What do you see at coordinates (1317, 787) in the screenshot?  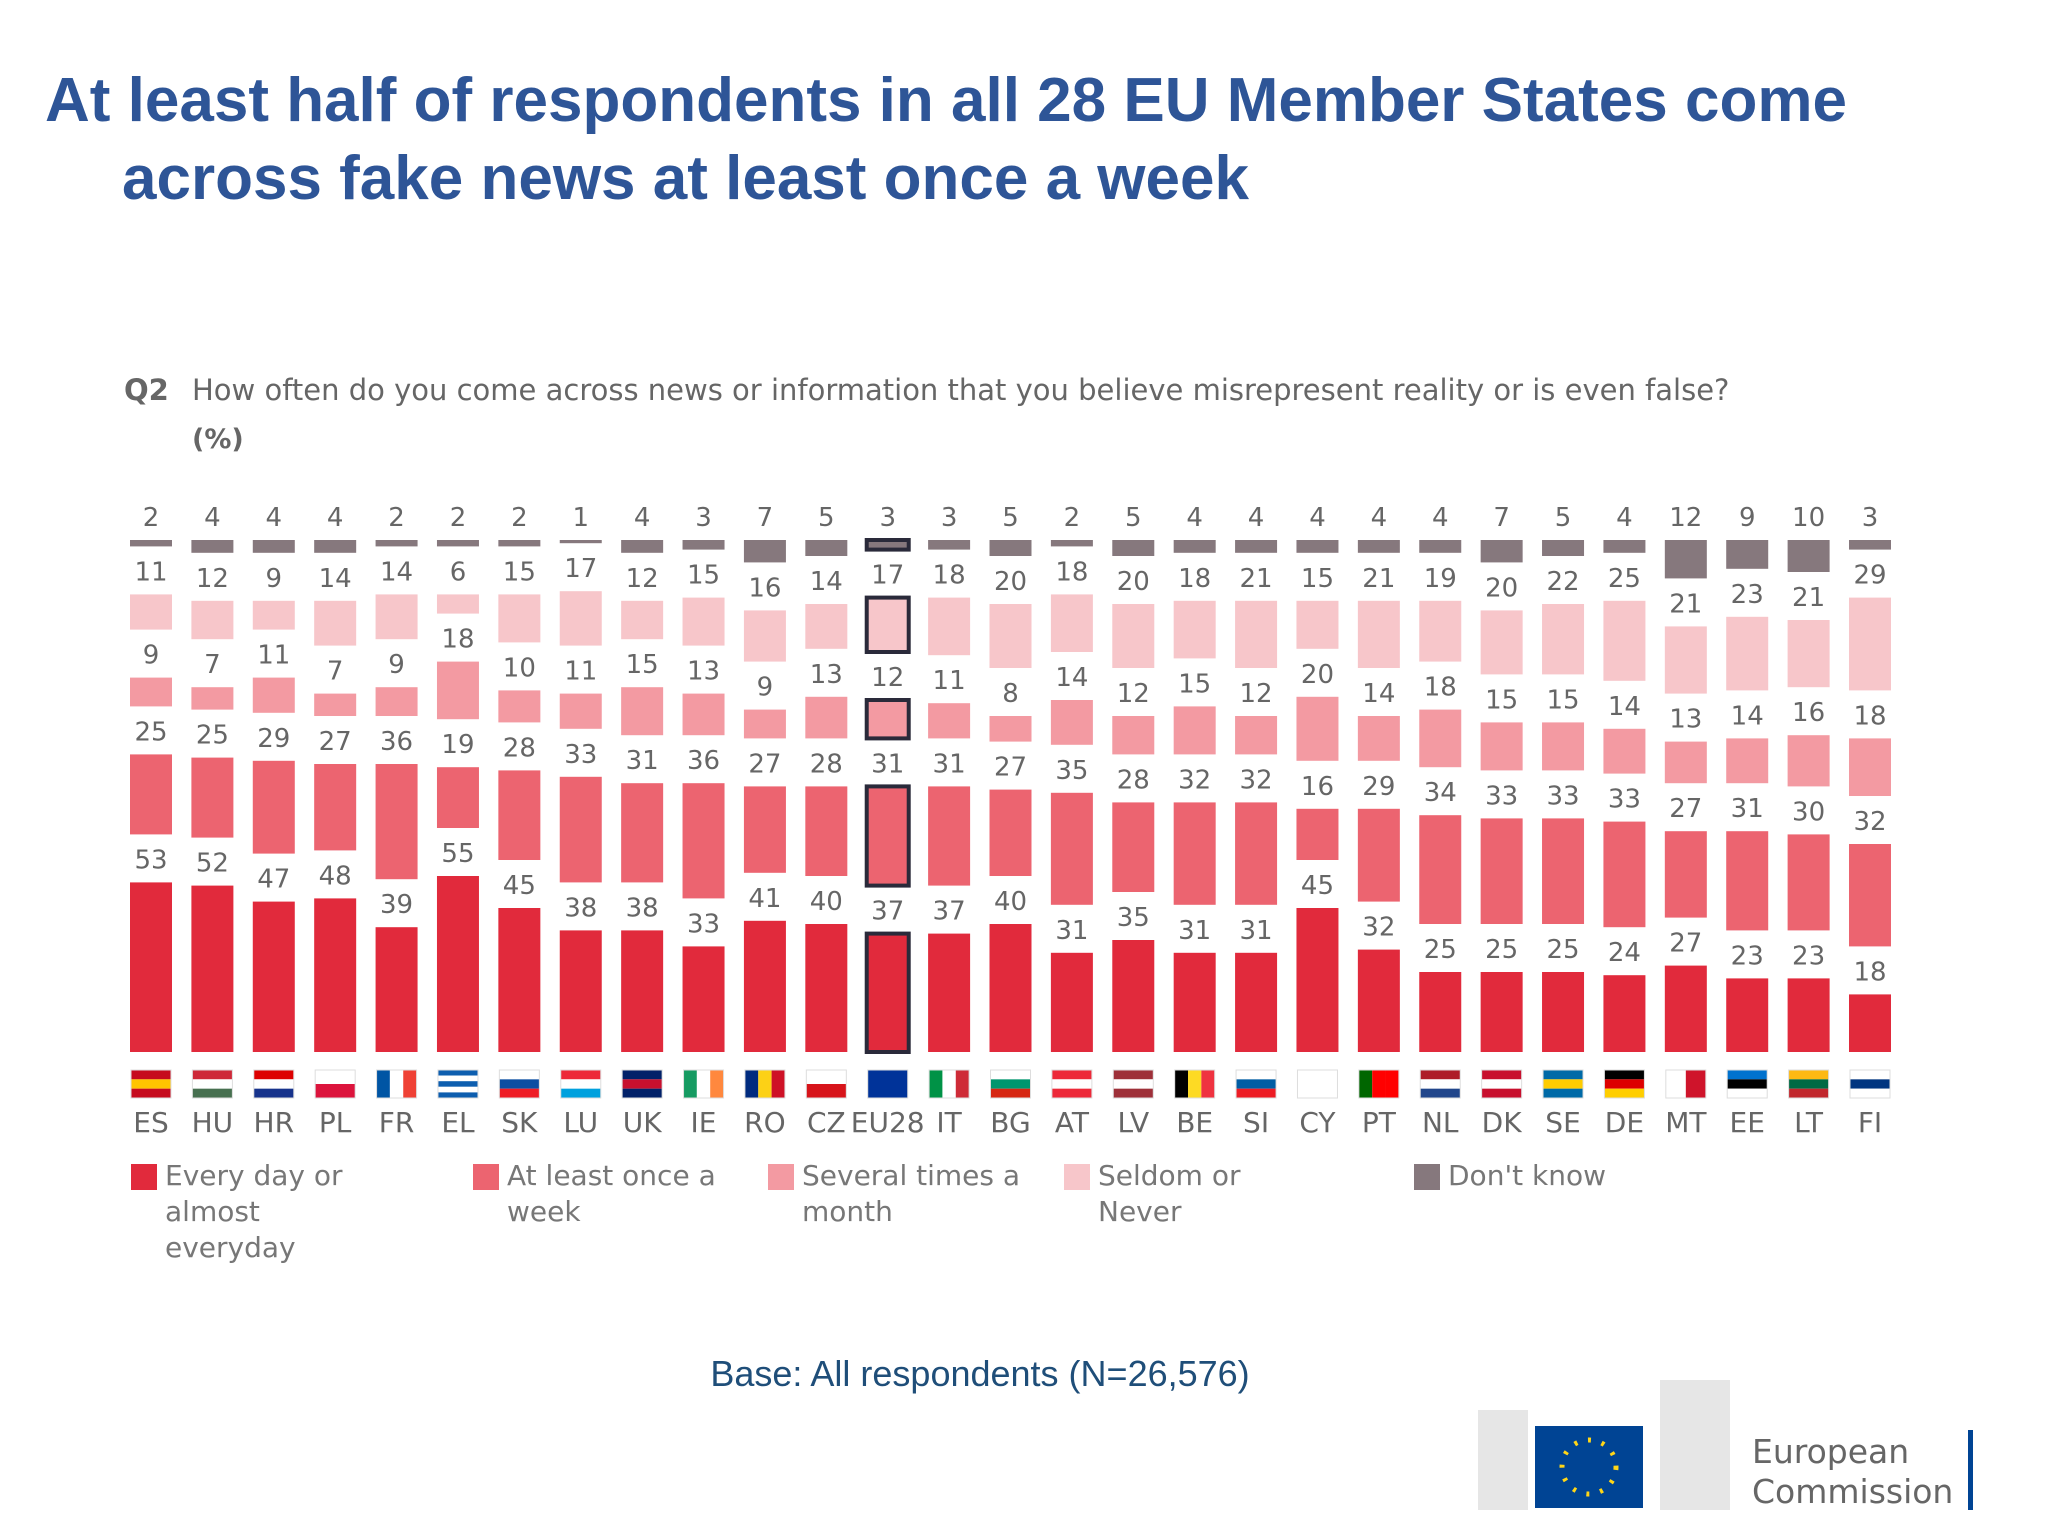 I see `value-label: 16` at bounding box center [1317, 787].